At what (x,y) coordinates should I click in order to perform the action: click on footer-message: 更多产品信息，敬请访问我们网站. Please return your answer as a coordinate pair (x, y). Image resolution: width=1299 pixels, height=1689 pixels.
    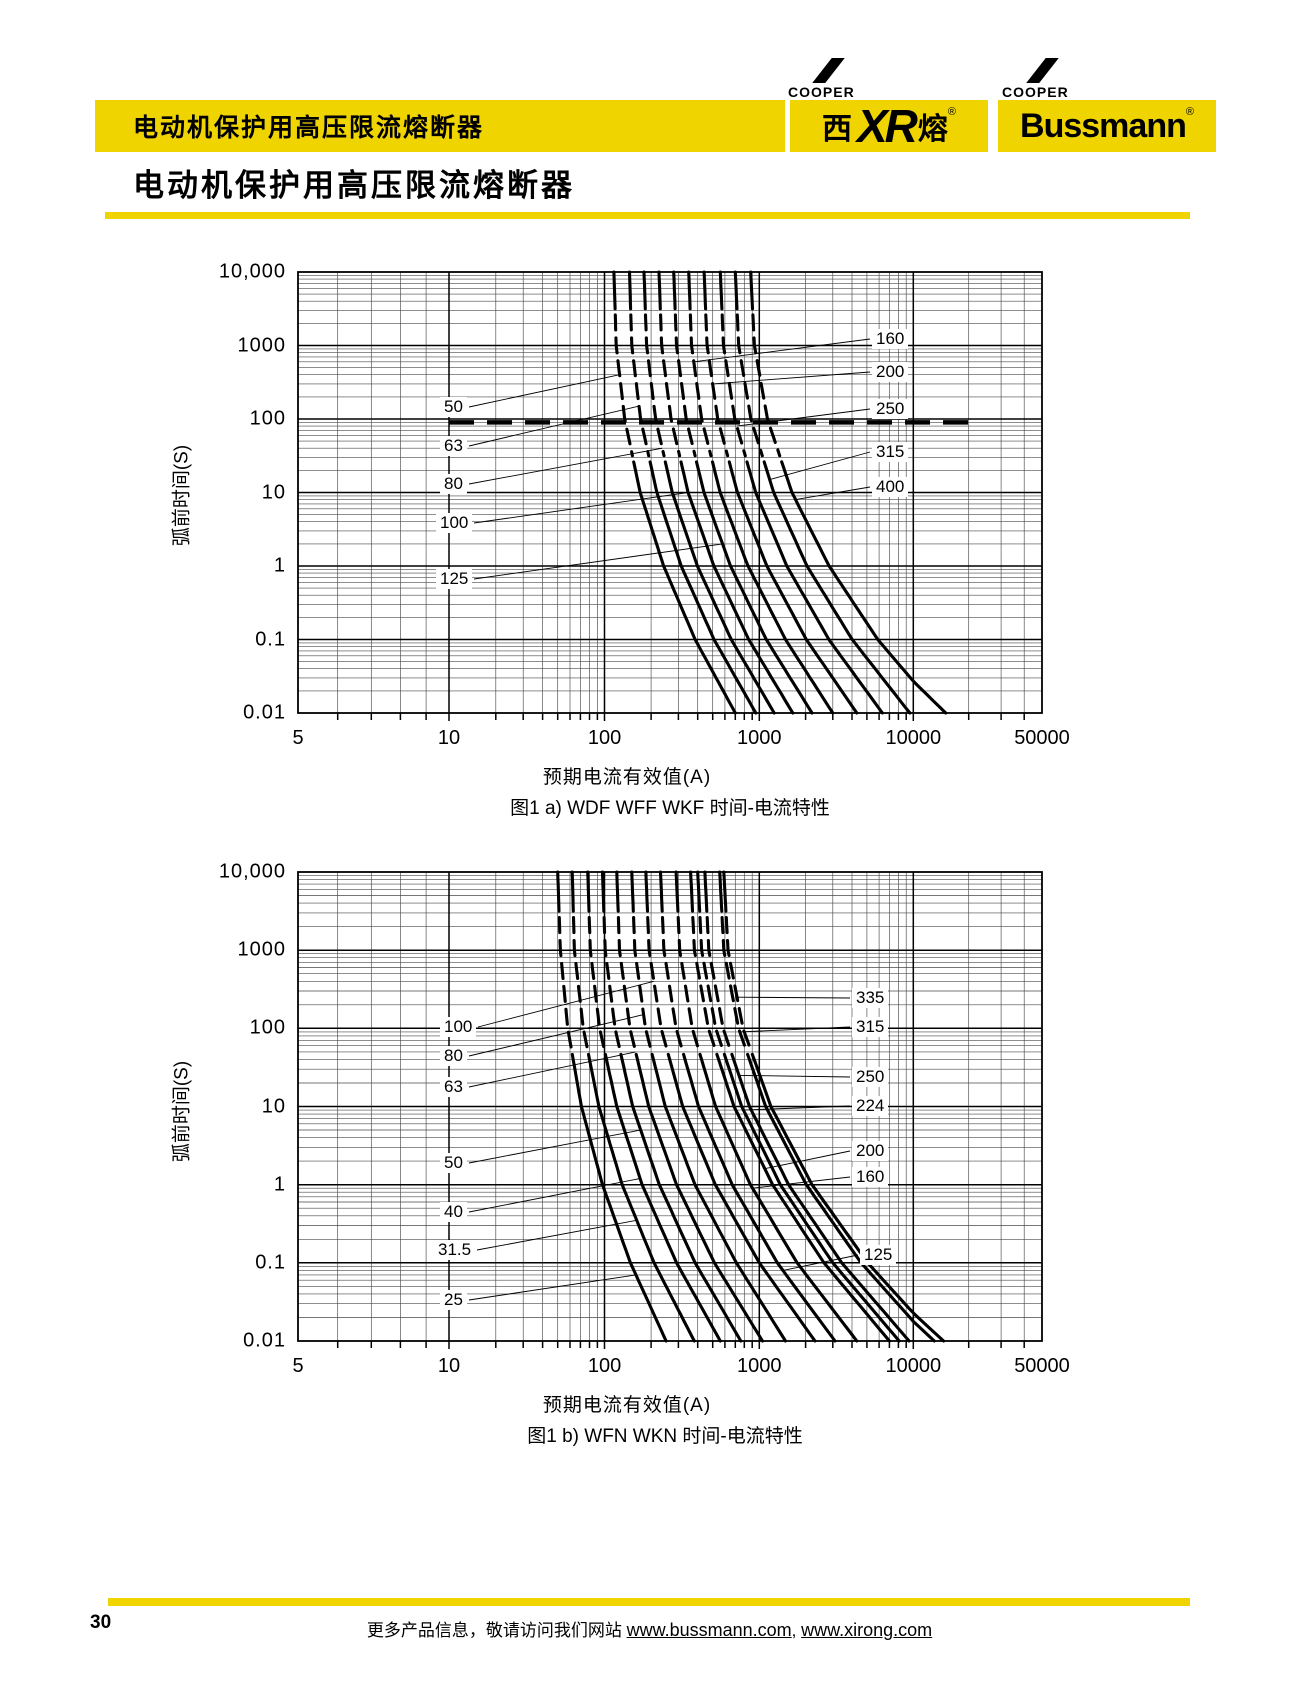
    Looking at the image, I should click on (494, 1630).